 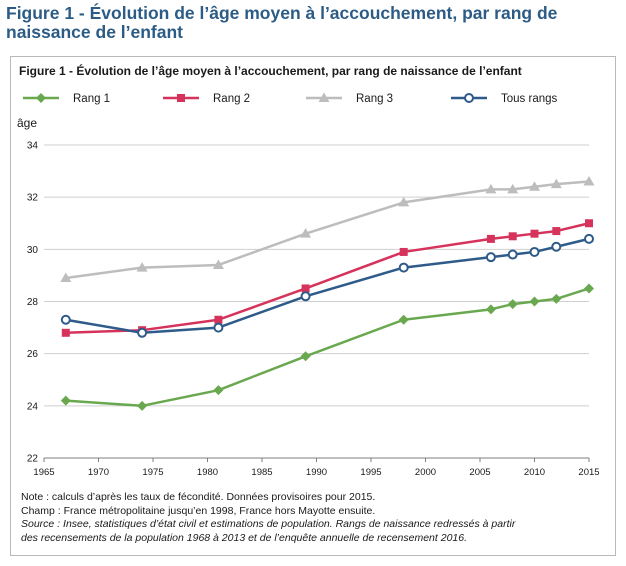 I want to click on legend-label: Tous rangs, so click(x=529, y=99).